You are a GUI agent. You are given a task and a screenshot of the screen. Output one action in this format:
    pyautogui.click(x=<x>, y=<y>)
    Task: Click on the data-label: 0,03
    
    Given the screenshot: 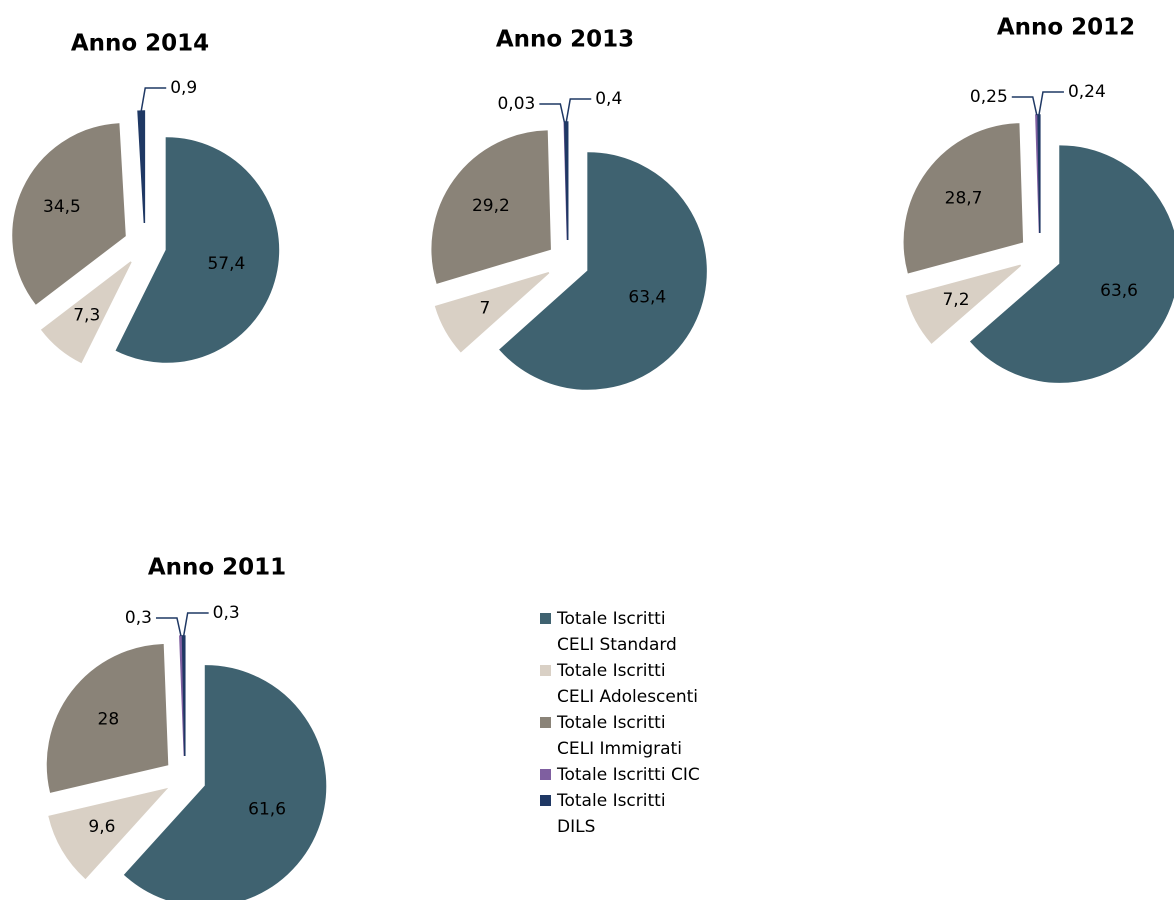 What is the action you would take?
    pyautogui.click(x=516, y=104)
    